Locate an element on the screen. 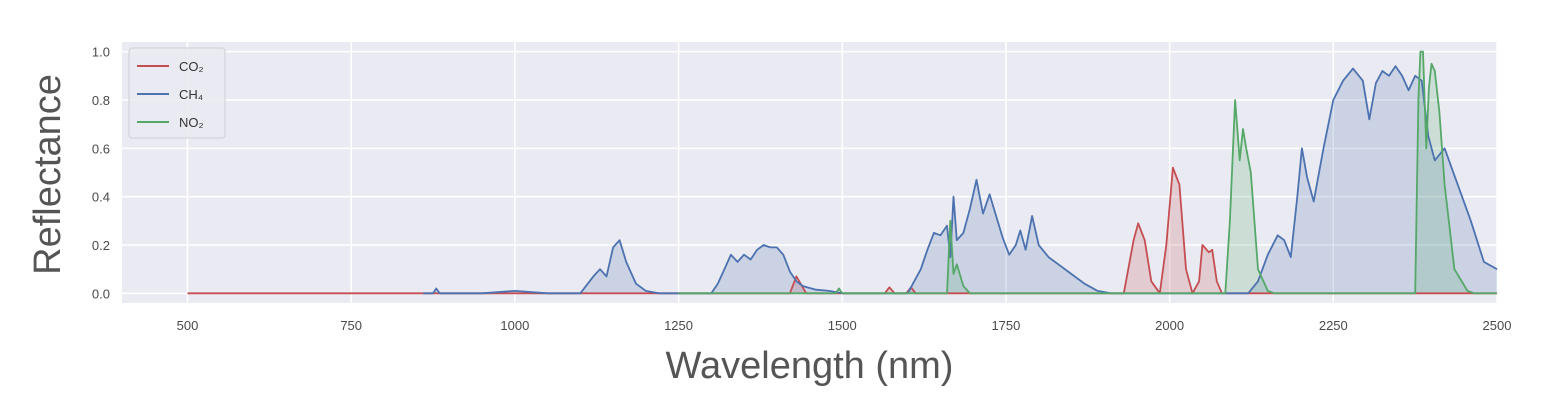  x-tick-label: 500 is located at coordinates (188, 325).